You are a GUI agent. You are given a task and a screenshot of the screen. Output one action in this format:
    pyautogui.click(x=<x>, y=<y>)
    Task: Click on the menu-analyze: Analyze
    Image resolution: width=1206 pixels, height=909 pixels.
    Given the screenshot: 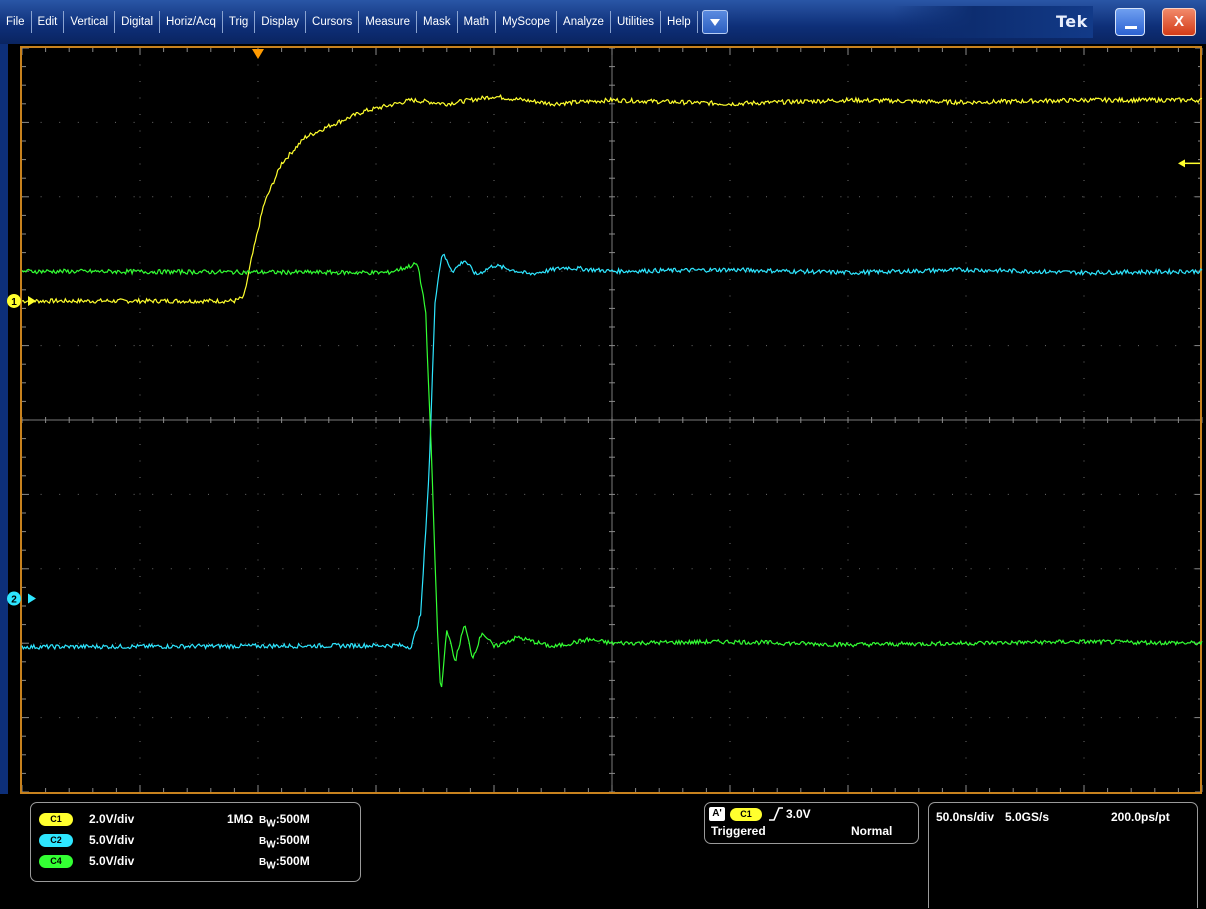 What is the action you would take?
    pyautogui.click(x=584, y=22)
    